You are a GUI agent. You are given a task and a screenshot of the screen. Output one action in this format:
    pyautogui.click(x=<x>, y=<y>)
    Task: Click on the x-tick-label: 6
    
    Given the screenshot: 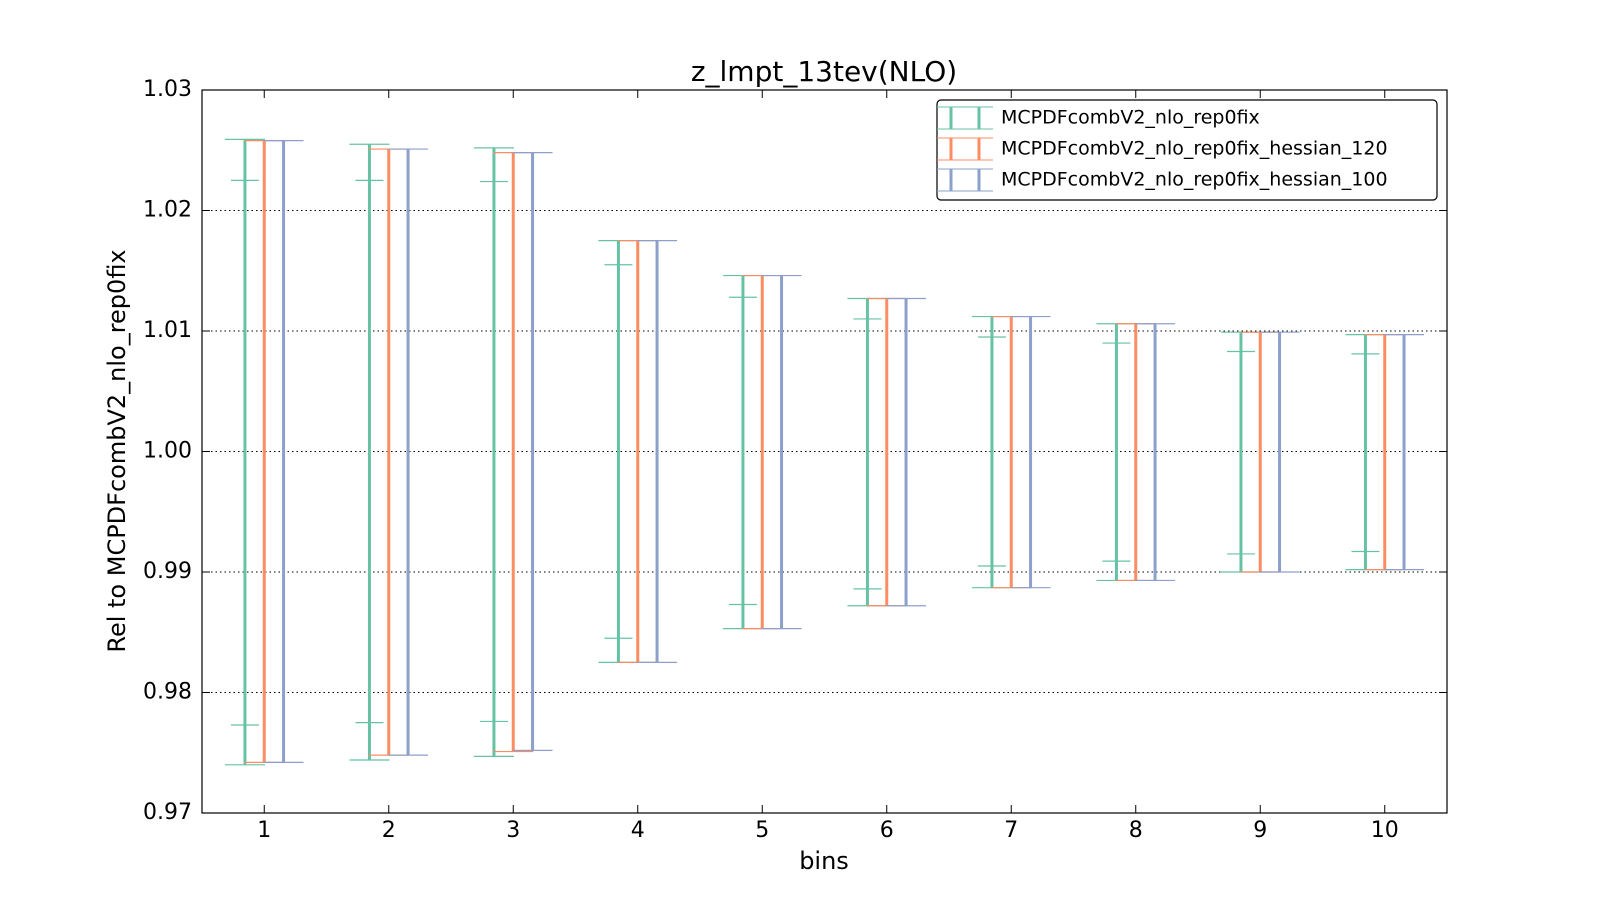 What is the action you would take?
    pyautogui.click(x=887, y=830)
    